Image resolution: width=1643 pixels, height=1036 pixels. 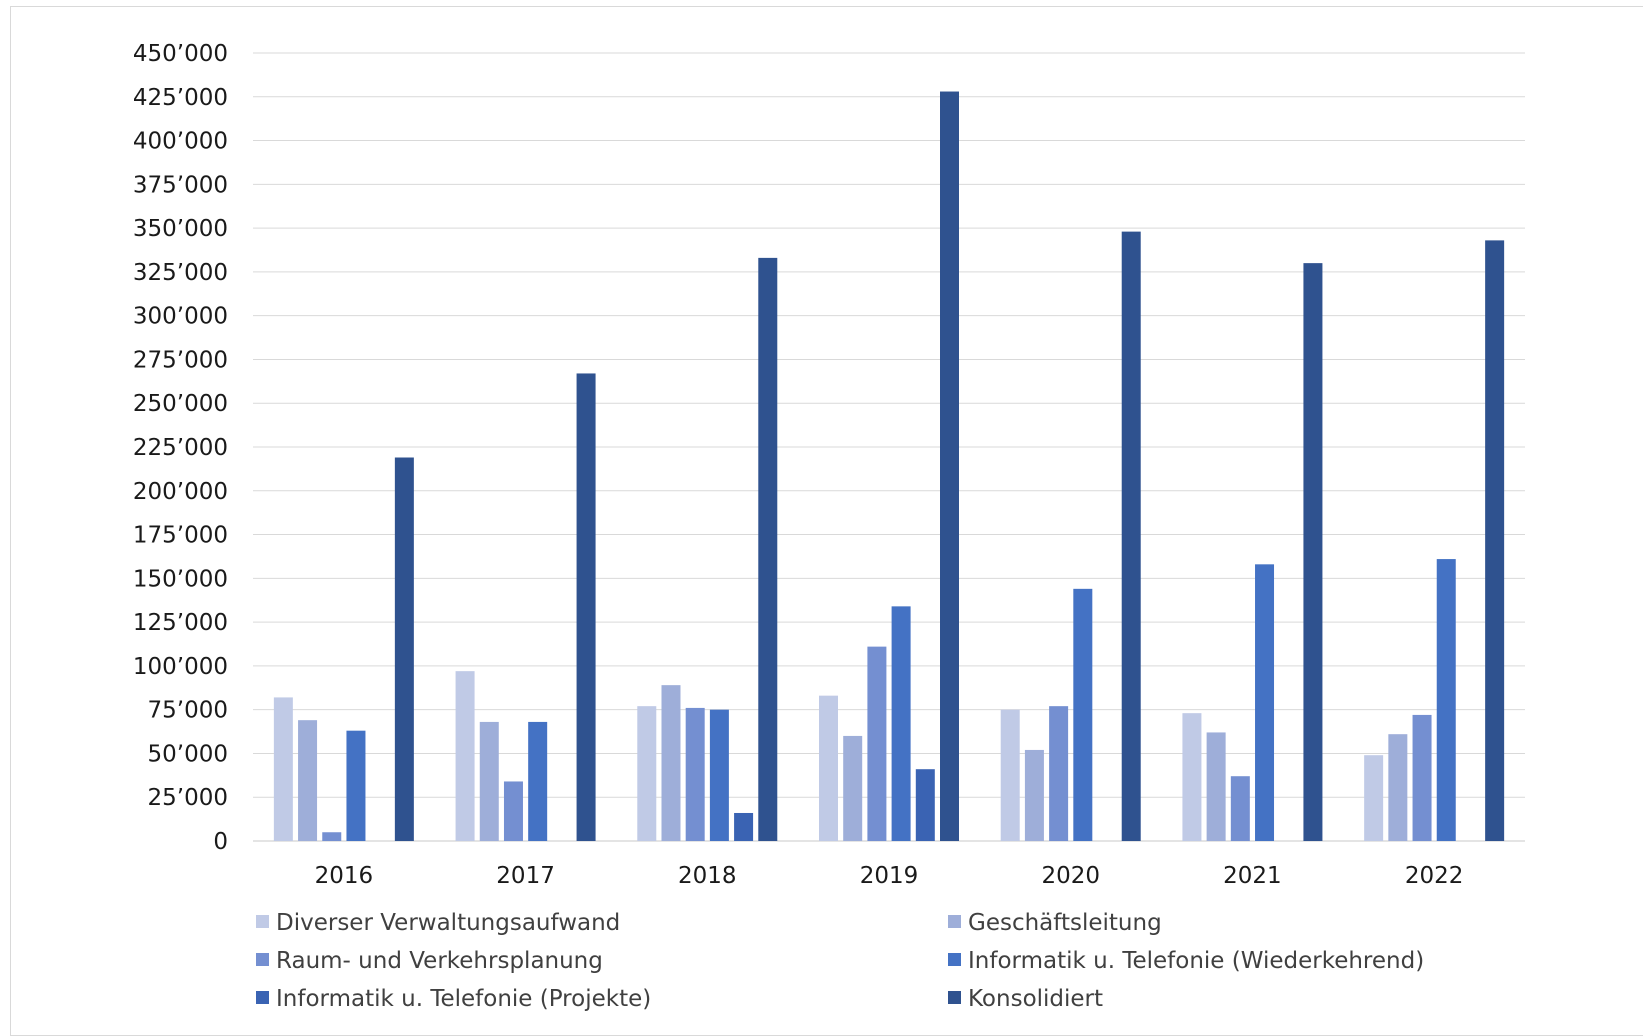 What do you see at coordinates (180, 98) in the screenshot?
I see `y-tick-label: 425’000` at bounding box center [180, 98].